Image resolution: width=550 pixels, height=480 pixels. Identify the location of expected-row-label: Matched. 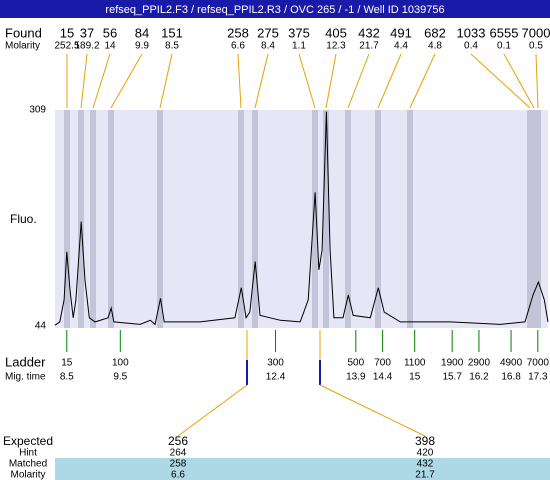
(28, 464).